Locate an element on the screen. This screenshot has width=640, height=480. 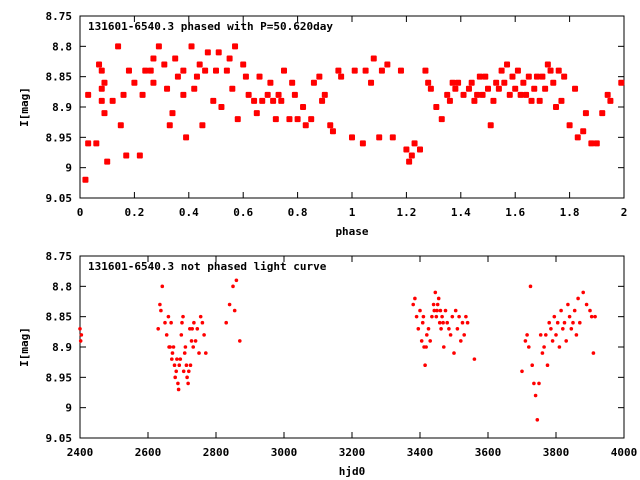
x-tick-label: 1.2 is located at coordinates (406, 212).